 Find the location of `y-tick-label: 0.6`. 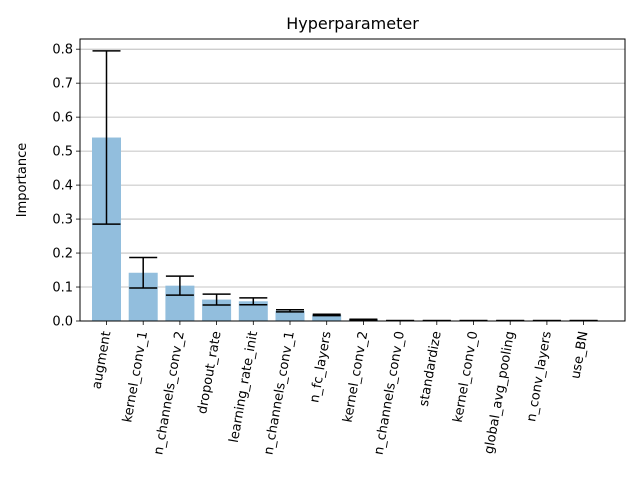

y-tick-label: 0.6 is located at coordinates (62, 118).